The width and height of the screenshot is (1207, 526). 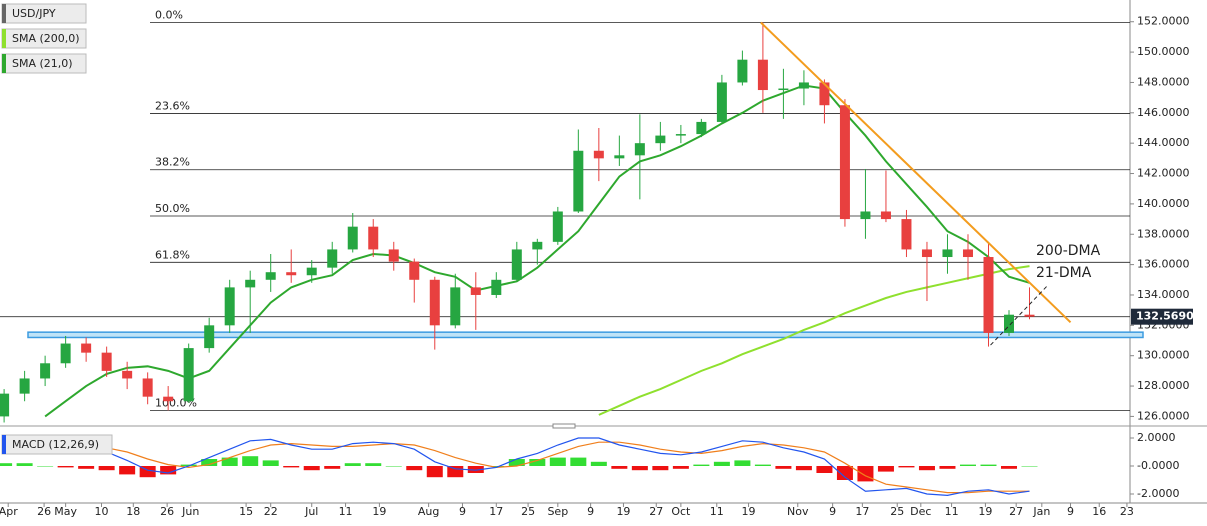 What do you see at coordinates (557, 511) in the screenshot?
I see `x-tick-label: Sep` at bounding box center [557, 511].